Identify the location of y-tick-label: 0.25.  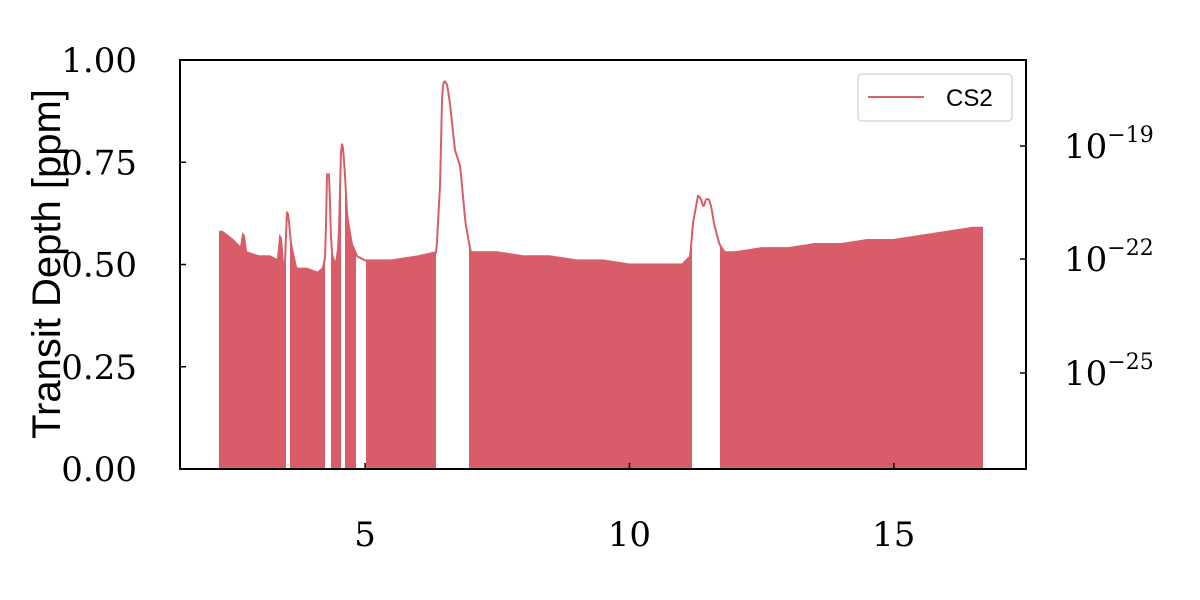
(99, 368).